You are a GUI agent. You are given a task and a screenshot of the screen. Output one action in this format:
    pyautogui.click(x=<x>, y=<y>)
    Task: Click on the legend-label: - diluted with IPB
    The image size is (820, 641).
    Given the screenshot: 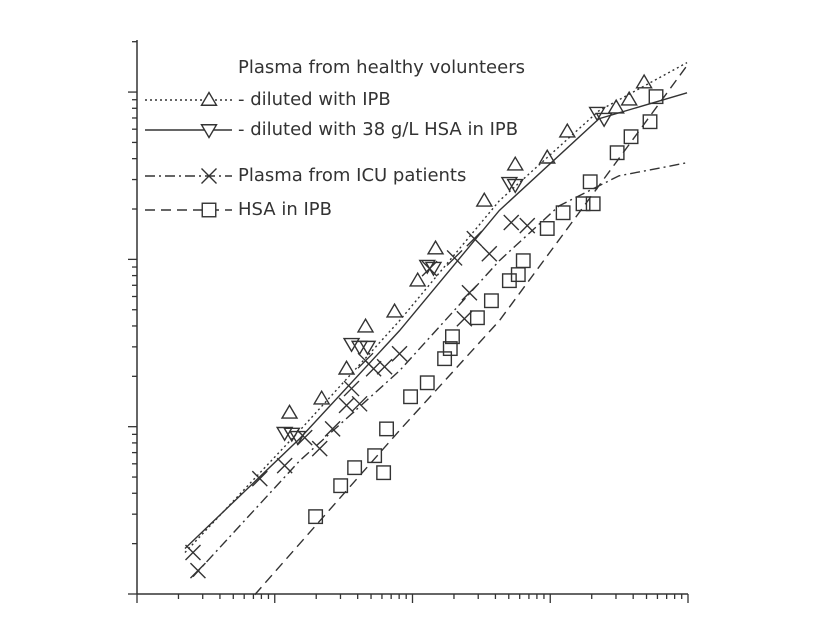 What is the action you would take?
    pyautogui.click(x=314, y=99)
    